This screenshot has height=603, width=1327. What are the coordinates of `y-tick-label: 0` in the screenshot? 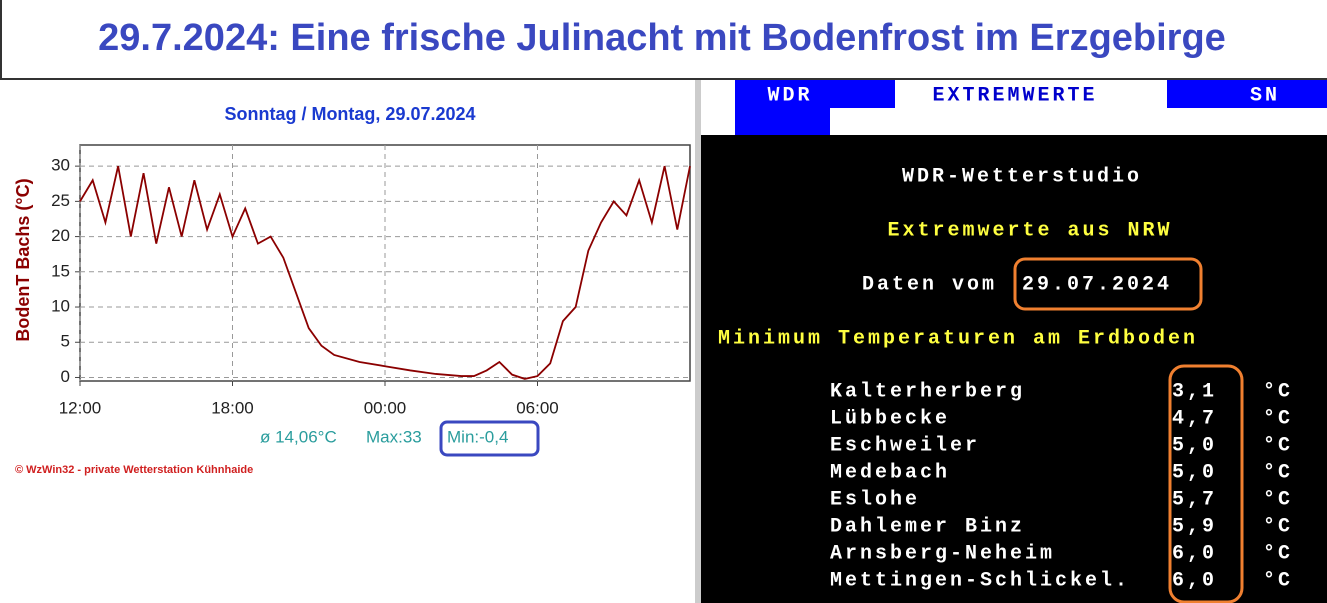 It's located at (65, 376).